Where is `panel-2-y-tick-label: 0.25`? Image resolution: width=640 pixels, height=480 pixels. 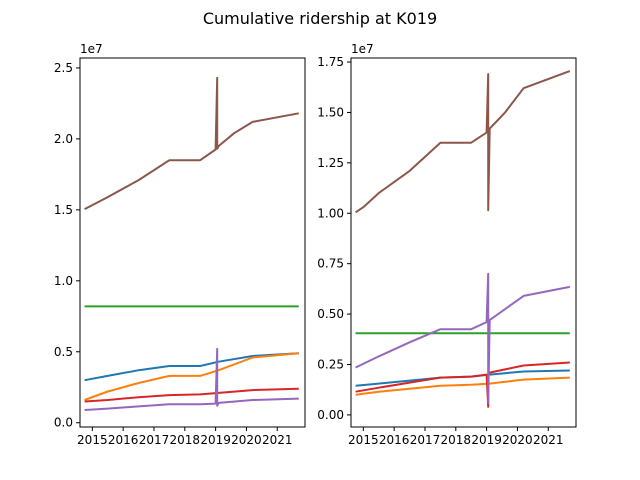
panel-2-y-tick-label: 0.25 is located at coordinates (330, 364).